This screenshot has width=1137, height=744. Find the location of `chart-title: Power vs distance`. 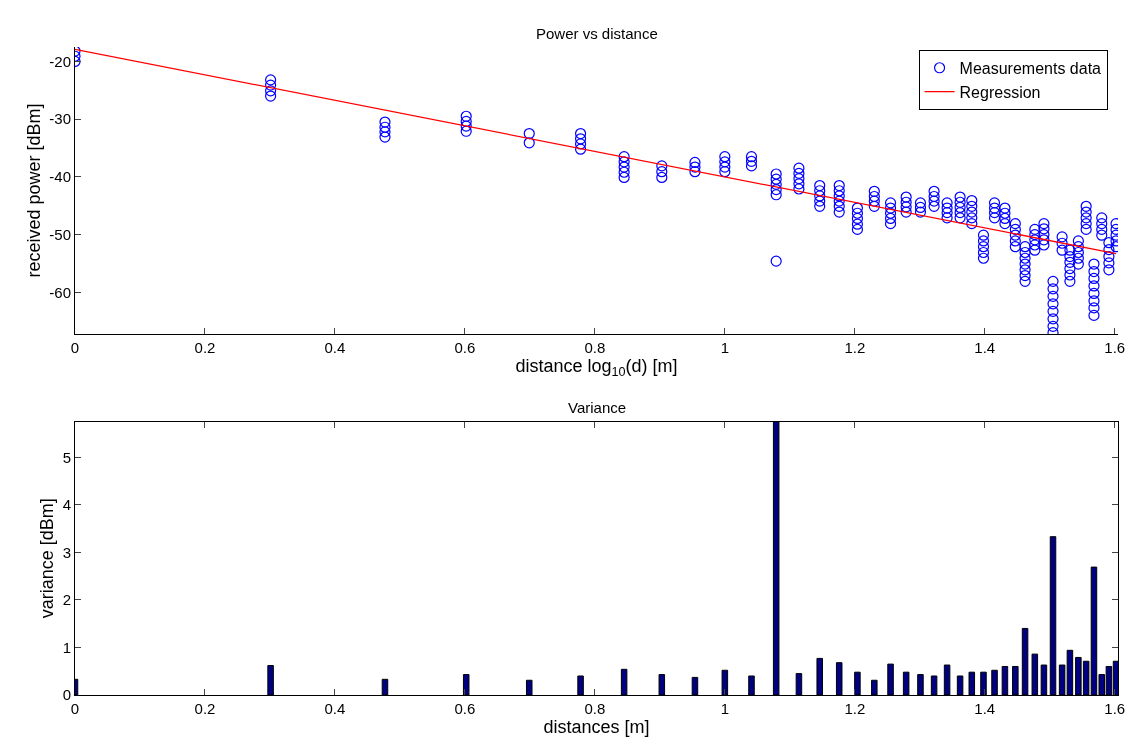

chart-title: Power vs distance is located at coordinates (597, 33).